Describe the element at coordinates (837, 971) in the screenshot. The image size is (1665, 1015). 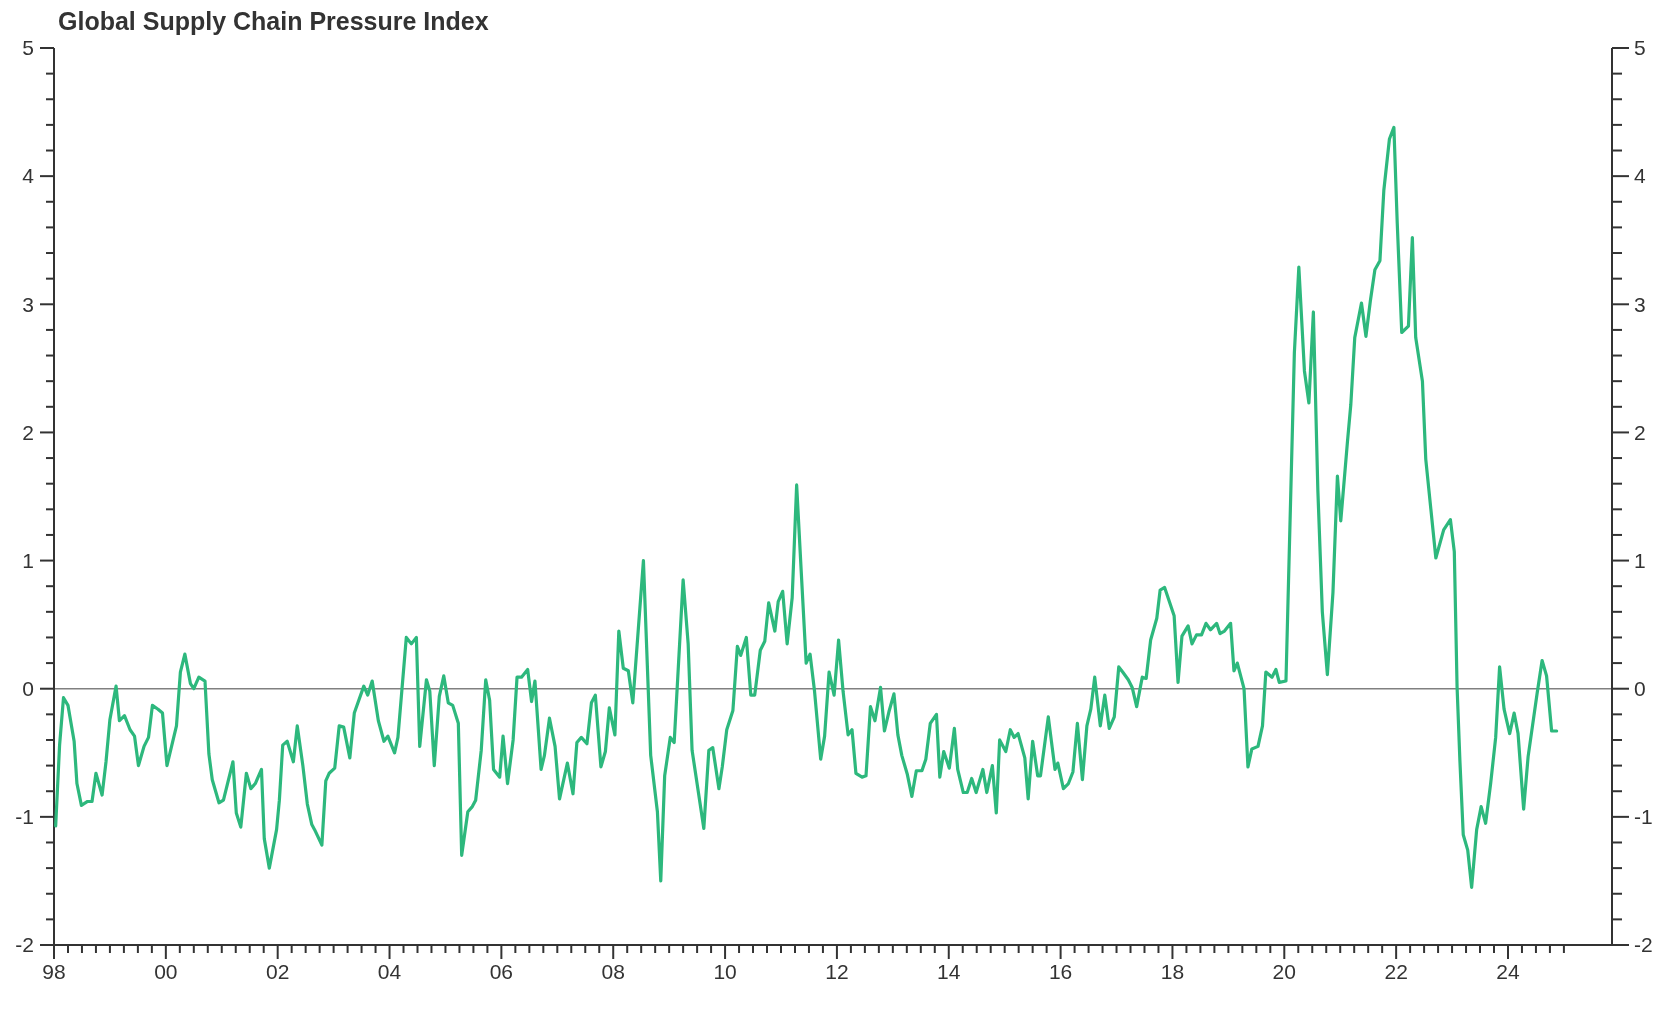
I see `x-tick-label: 12` at that location.